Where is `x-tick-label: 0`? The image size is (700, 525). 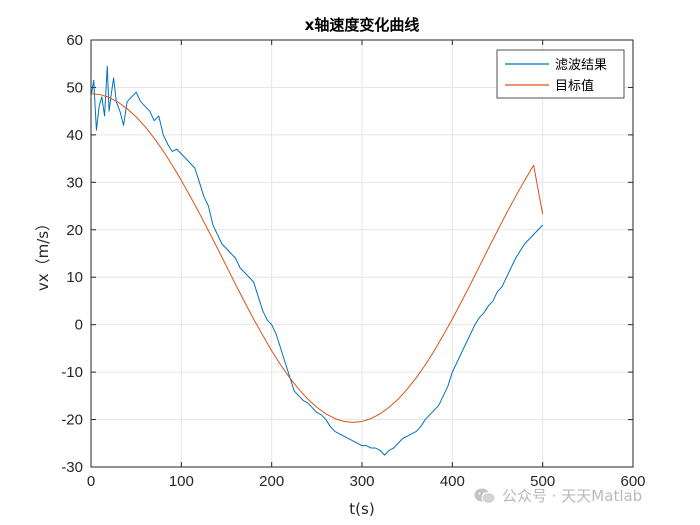 x-tick-label: 0 is located at coordinates (91, 481).